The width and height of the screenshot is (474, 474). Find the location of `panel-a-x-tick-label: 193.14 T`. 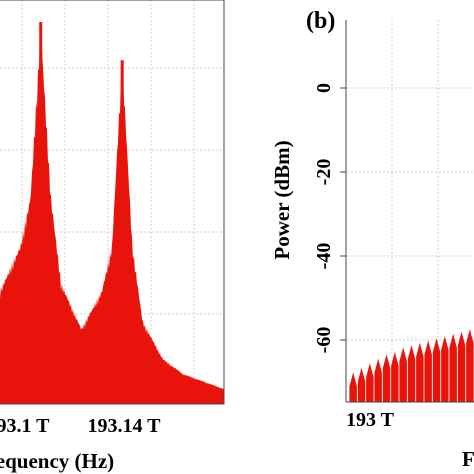

panel-a-x-tick-label: 193.14 T is located at coordinates (125, 426).